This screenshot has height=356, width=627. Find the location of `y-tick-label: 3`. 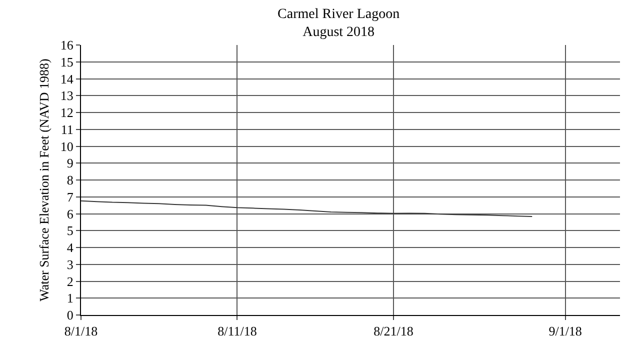

y-tick-label: 3 is located at coordinates (70, 264).